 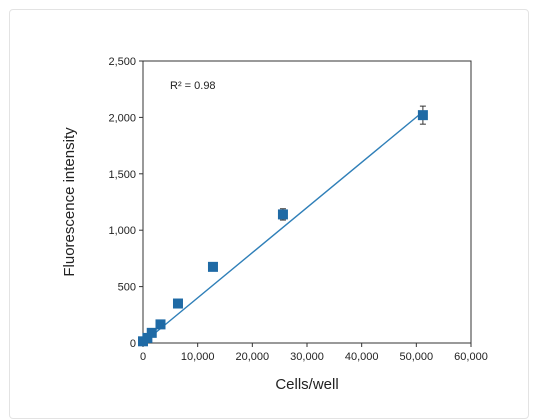 I want to click on x-tick-label: 20,000, so click(x=253, y=357).